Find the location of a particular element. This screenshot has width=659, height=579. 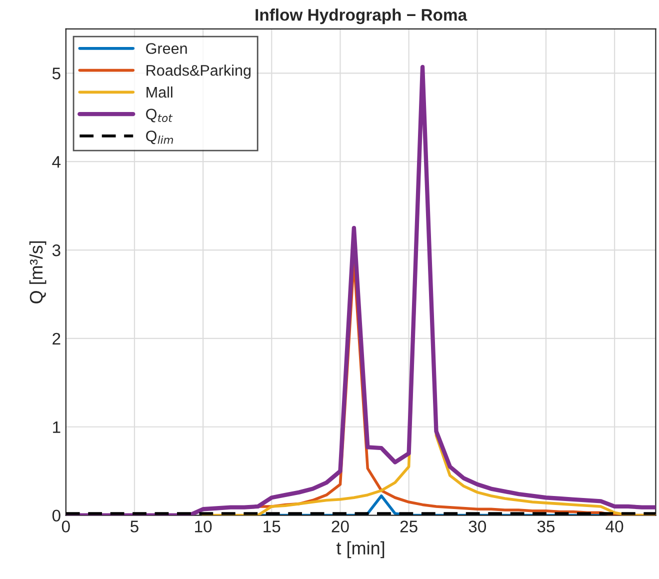

y-tick-label: 4 is located at coordinates (56, 162).